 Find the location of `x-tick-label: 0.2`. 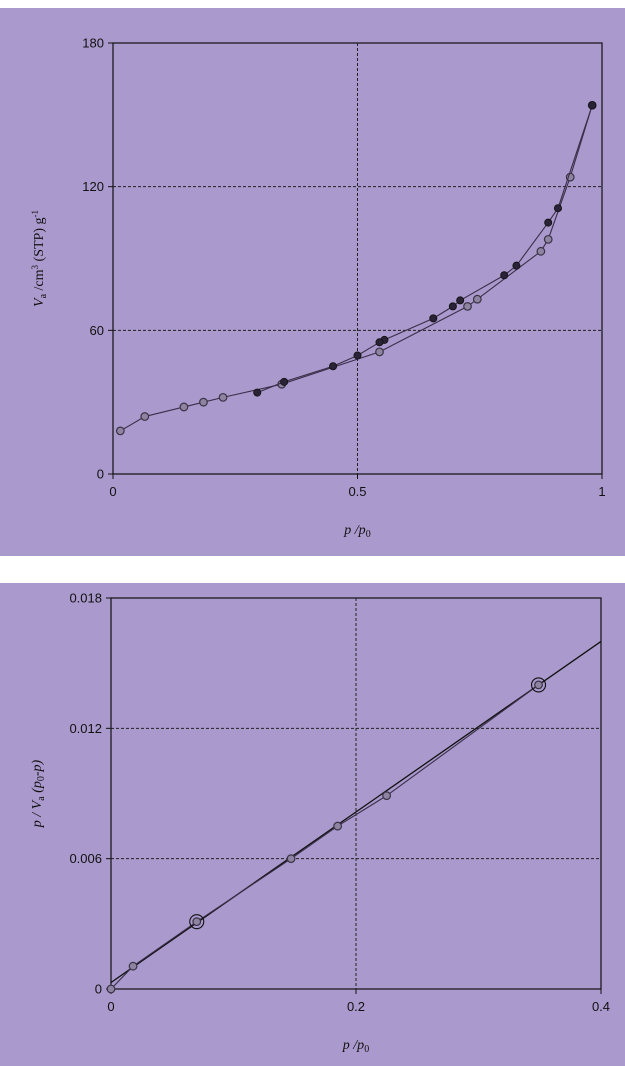

x-tick-label: 0.2 is located at coordinates (356, 1006).